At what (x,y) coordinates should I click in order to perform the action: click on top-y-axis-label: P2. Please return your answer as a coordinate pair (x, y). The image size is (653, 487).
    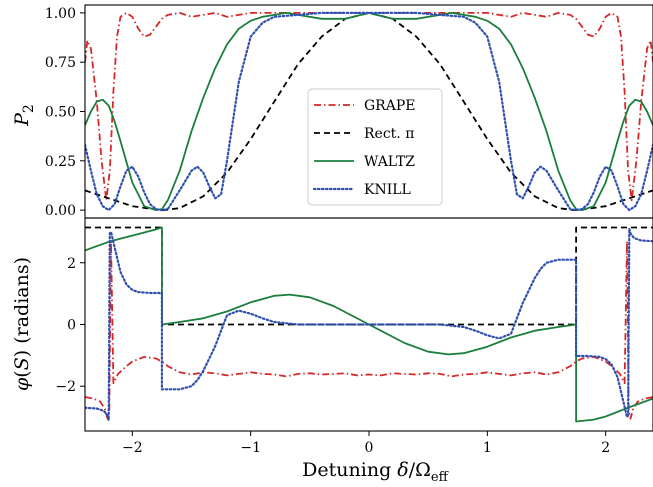
    Looking at the image, I should click on (24, 115).